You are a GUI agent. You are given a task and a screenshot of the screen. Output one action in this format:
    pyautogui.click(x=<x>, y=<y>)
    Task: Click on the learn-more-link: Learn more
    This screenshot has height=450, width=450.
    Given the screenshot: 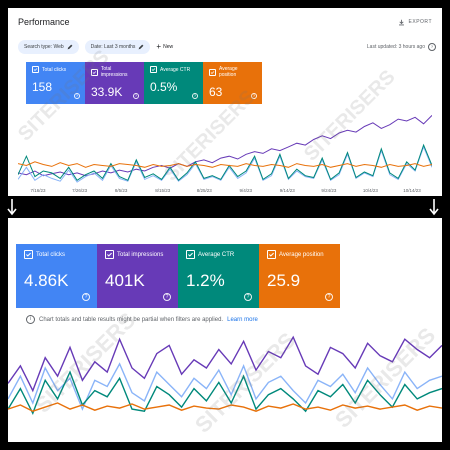 What is the action you would take?
    pyautogui.click(x=242, y=319)
    